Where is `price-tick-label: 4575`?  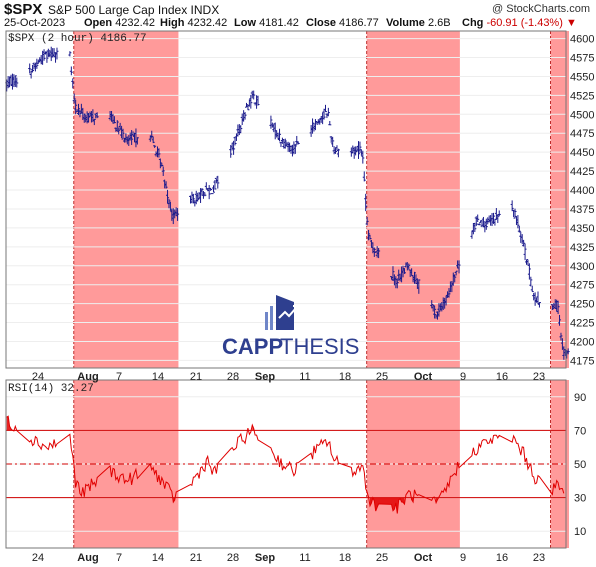
price-tick-label: 4575 is located at coordinates (582, 59).